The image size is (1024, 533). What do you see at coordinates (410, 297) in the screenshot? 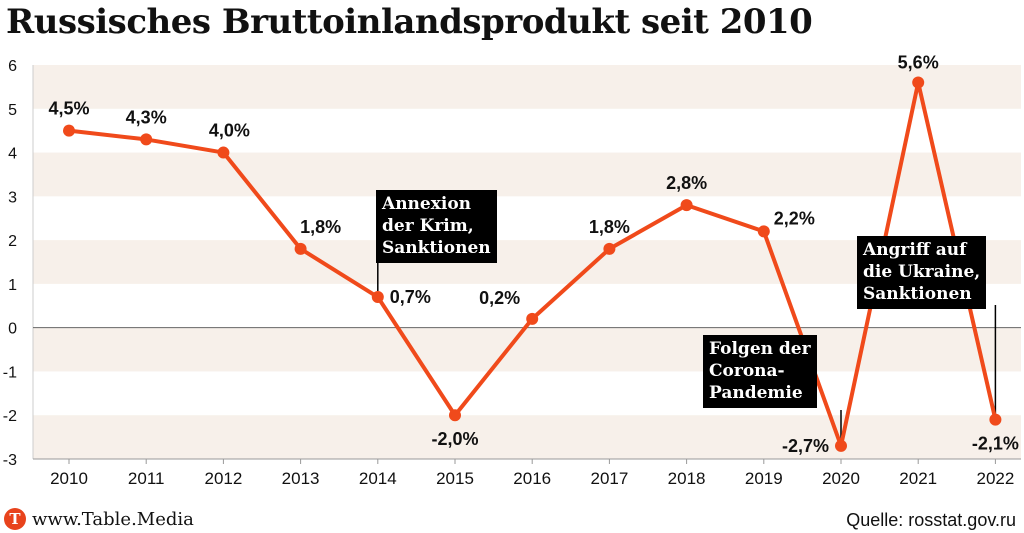
I see `data-label: 0,7%` at bounding box center [410, 297].